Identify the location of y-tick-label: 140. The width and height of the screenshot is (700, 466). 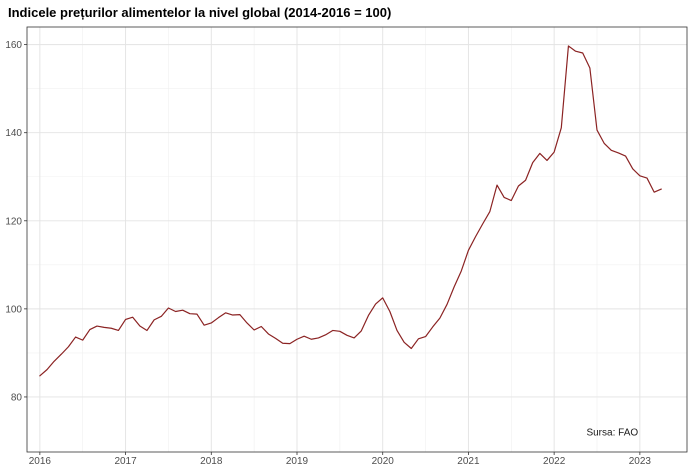
(13, 133).